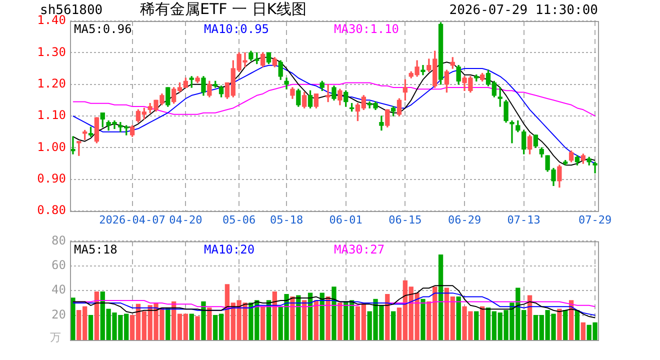  I want to click on text: MA10:20, so click(229, 249).